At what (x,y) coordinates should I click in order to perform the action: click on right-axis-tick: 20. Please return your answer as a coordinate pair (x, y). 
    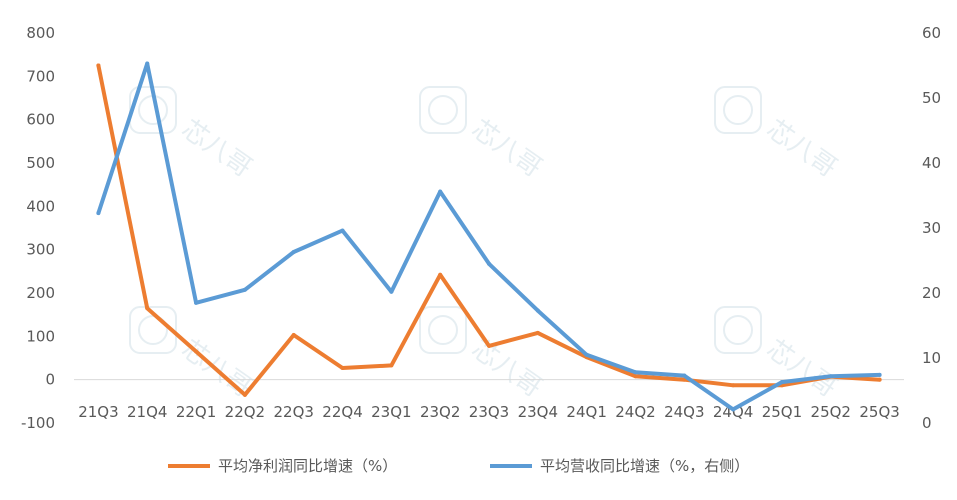
    Looking at the image, I should click on (931, 293).